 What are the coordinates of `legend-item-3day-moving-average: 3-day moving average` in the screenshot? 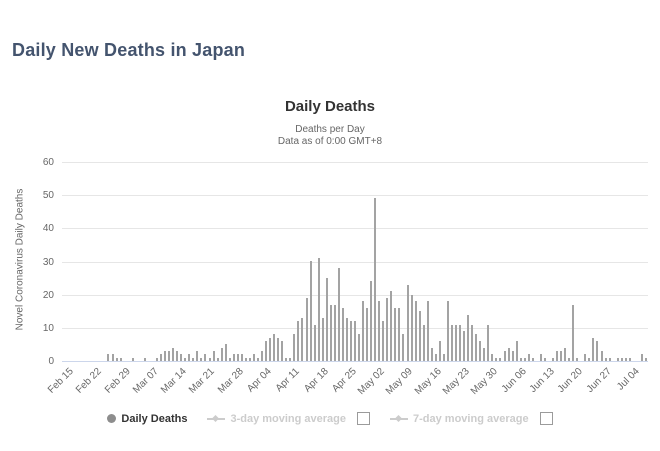 It's located at (289, 418).